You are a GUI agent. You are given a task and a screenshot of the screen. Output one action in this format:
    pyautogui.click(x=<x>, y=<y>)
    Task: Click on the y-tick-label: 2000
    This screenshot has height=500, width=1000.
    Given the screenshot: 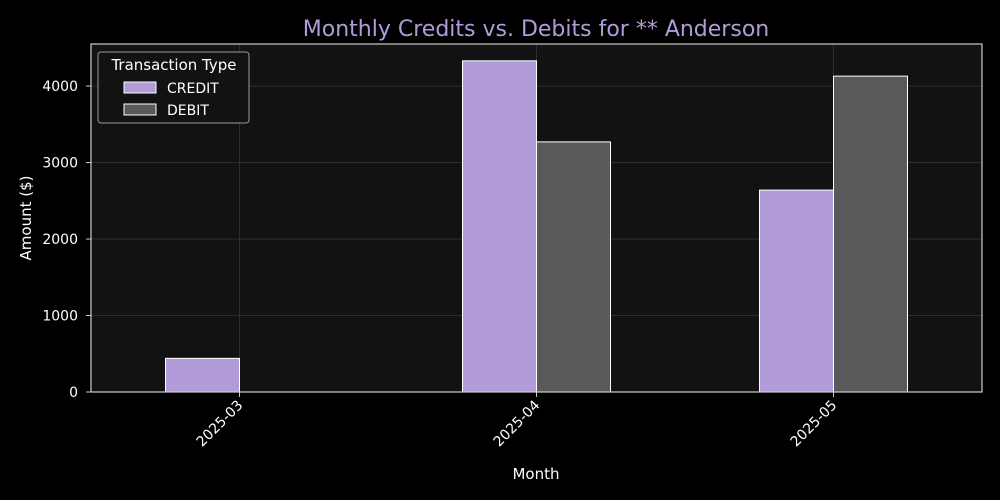 What is the action you would take?
    pyautogui.click(x=60, y=240)
    